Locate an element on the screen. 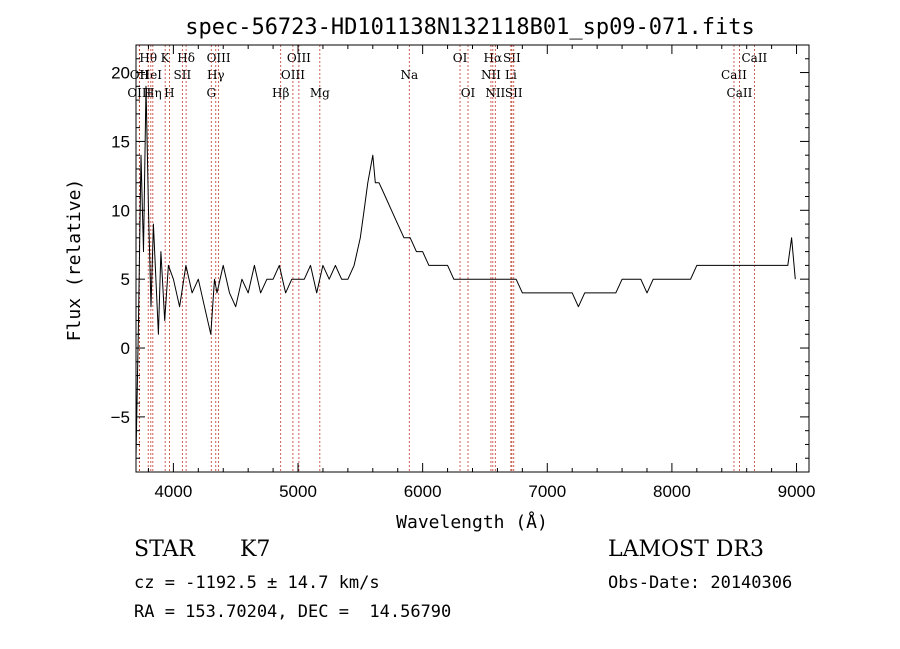 The image size is (900, 649). x-tick-label-1: 5000 is located at coordinates (298, 491).